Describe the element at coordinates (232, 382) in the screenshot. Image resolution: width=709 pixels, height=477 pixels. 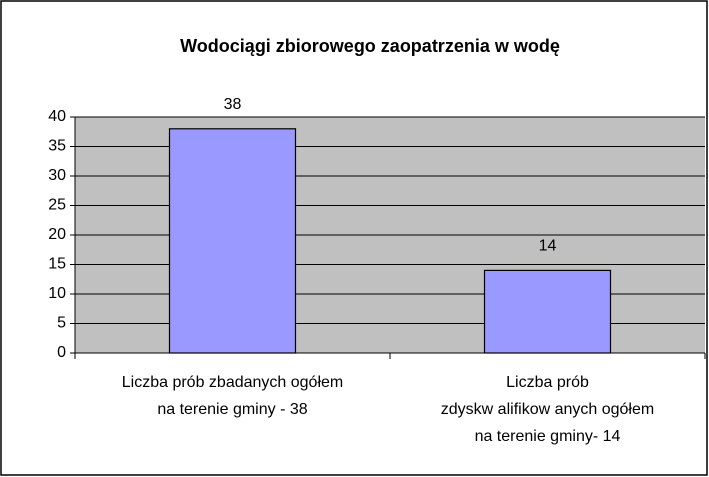
I see `x-tick-label: Liczba prób zbadanych ogółem` at that location.